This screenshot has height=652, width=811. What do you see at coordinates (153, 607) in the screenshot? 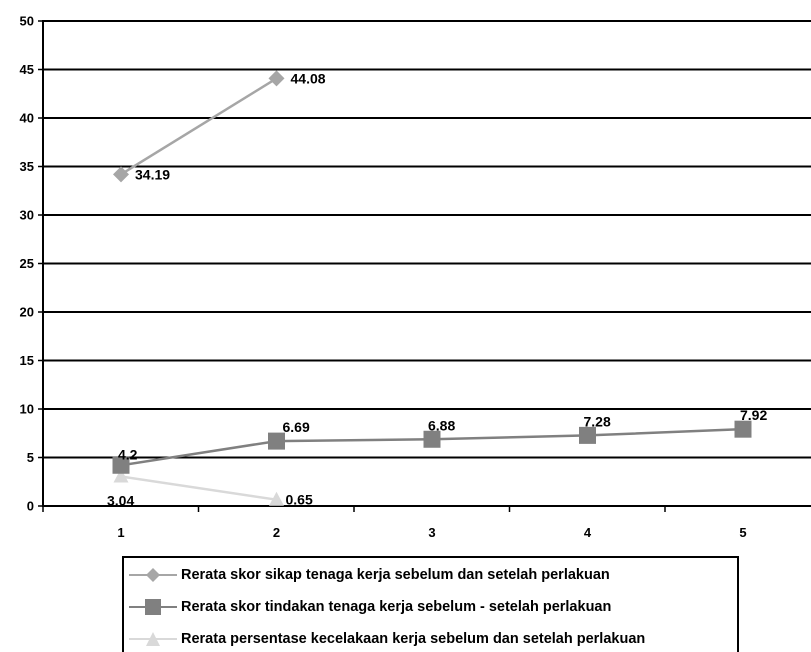
I see `legend-square-marker-icon` at bounding box center [153, 607].